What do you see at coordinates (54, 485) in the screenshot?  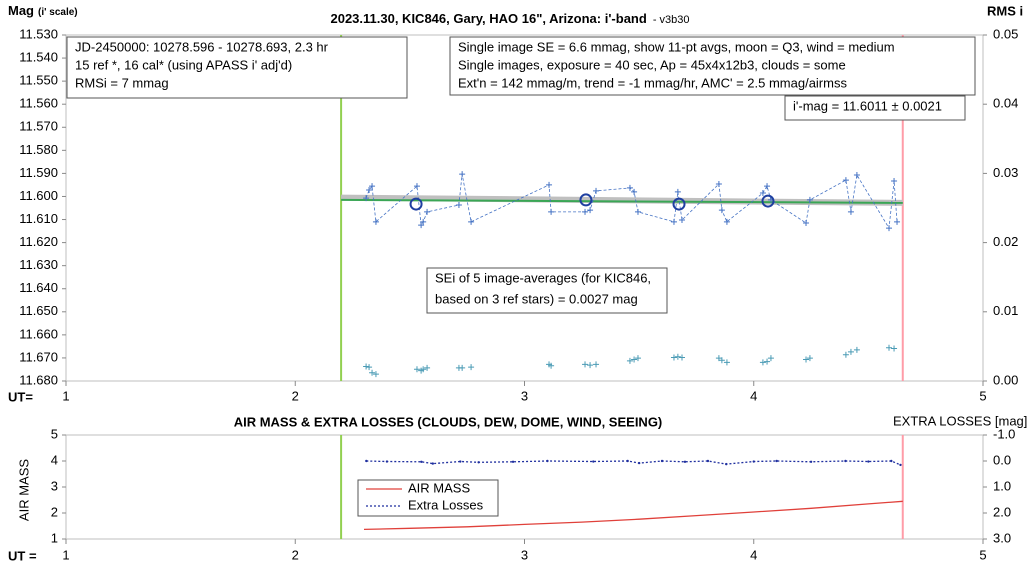 I see `y-tick-label: 3` at bounding box center [54, 485].